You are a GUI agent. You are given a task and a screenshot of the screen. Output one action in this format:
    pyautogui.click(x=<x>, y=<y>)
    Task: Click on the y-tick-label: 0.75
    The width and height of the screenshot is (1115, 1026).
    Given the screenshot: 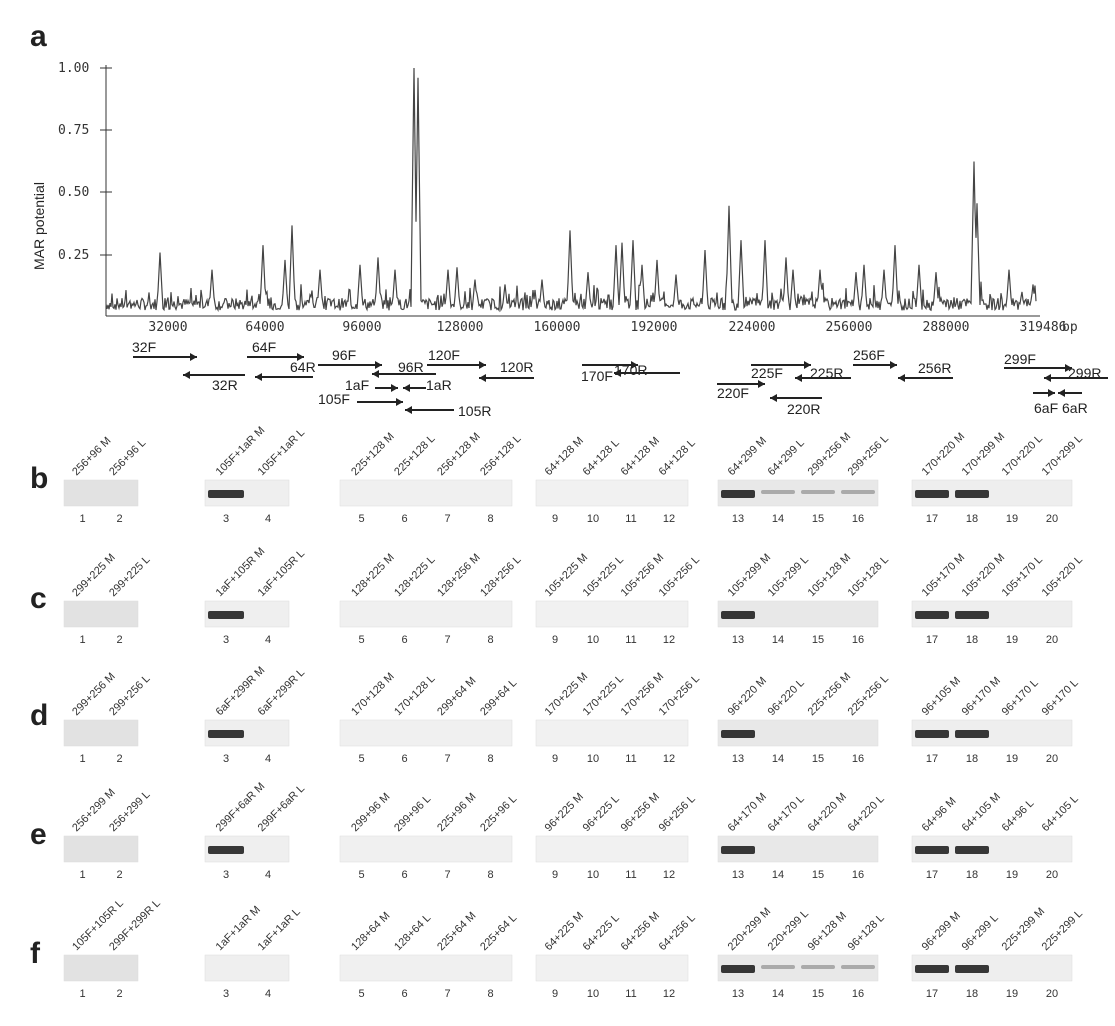 What is the action you would take?
    pyautogui.click(x=73, y=130)
    